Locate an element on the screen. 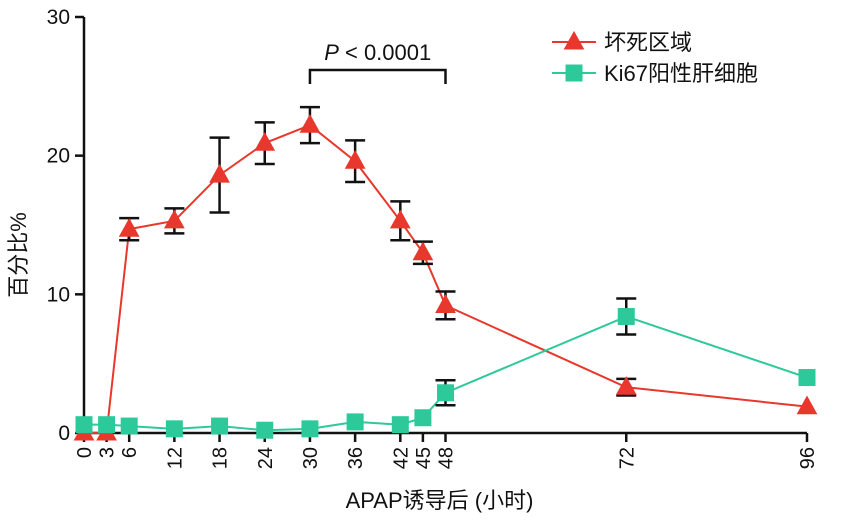 This screenshot has width=842, height=520. annotation-bracket is located at coordinates (377, 76).